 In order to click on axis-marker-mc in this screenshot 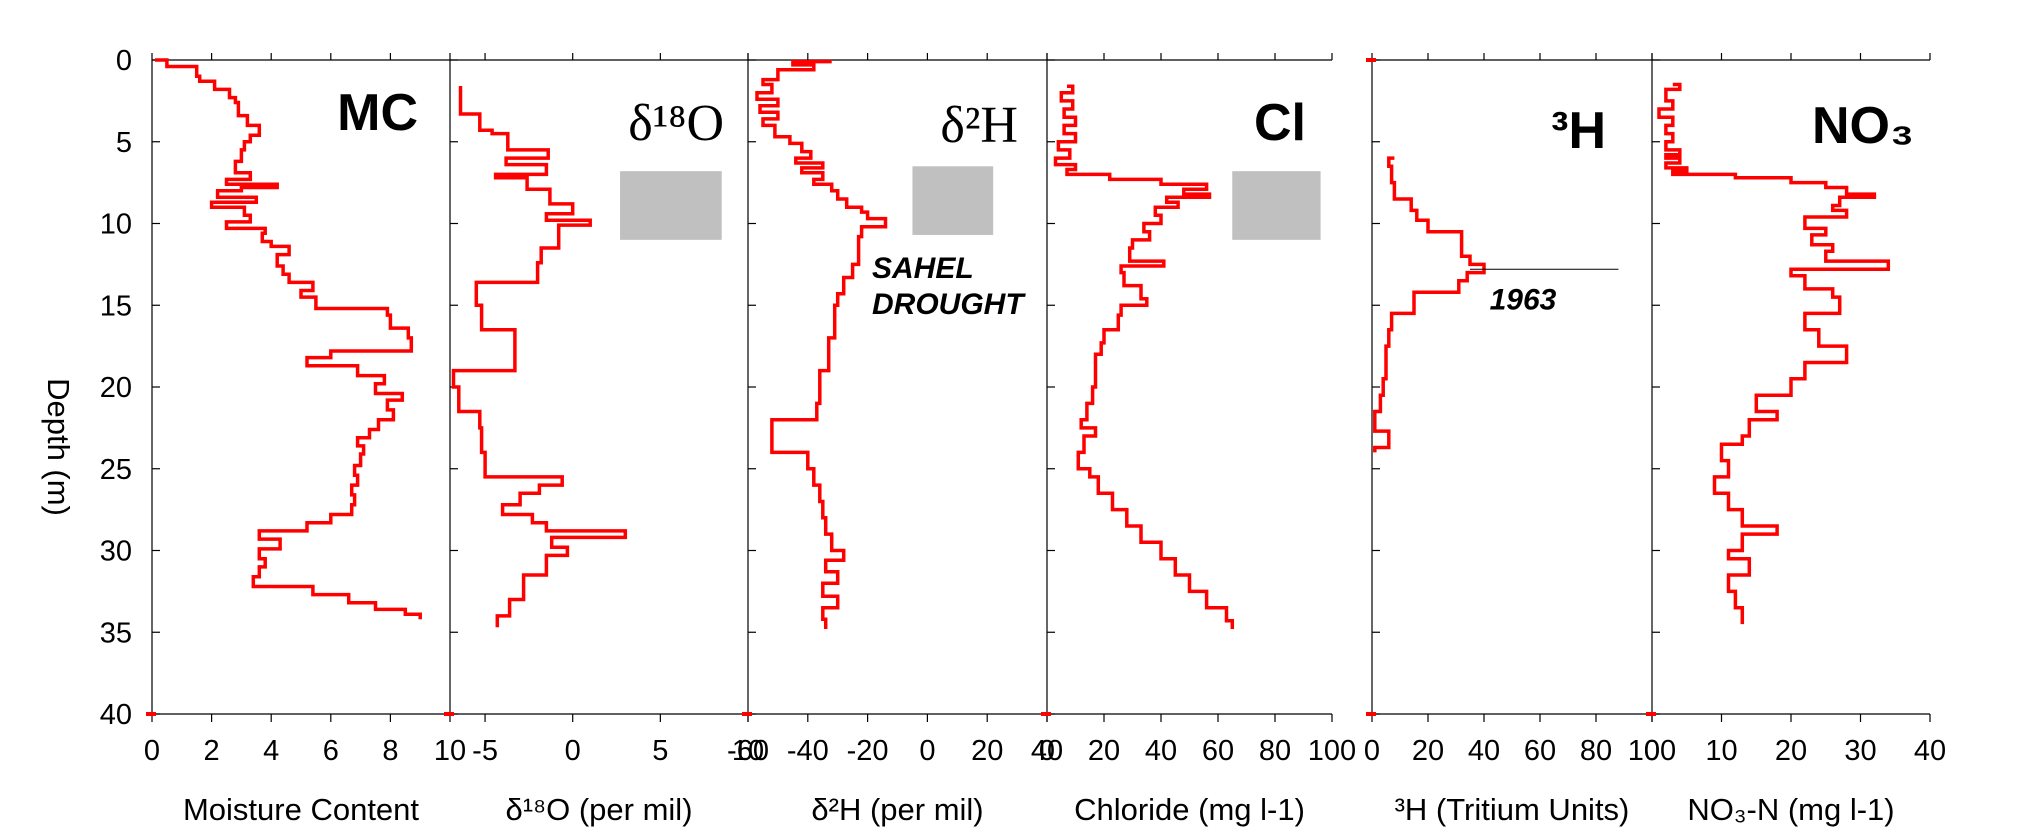, I will do `click(151, 714)`.